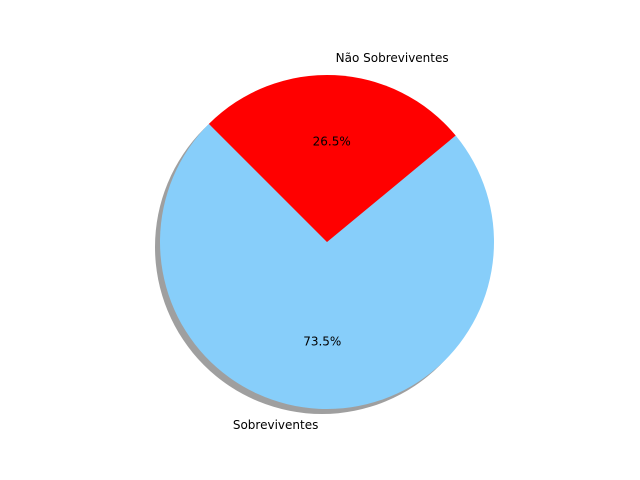  What do you see at coordinates (276, 425) in the screenshot?
I see `slice-category-label: Sobreviventes` at bounding box center [276, 425].